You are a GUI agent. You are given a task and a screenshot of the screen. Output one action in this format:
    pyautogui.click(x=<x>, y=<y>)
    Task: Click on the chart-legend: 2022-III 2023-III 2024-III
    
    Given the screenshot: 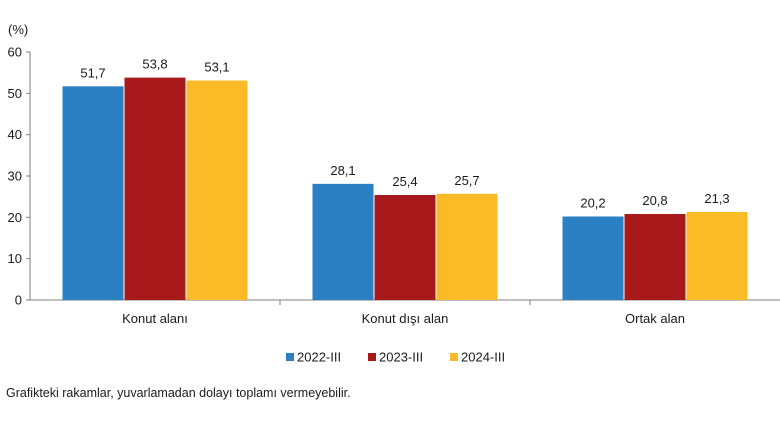 What is the action you would take?
    pyautogui.click(x=395, y=357)
    